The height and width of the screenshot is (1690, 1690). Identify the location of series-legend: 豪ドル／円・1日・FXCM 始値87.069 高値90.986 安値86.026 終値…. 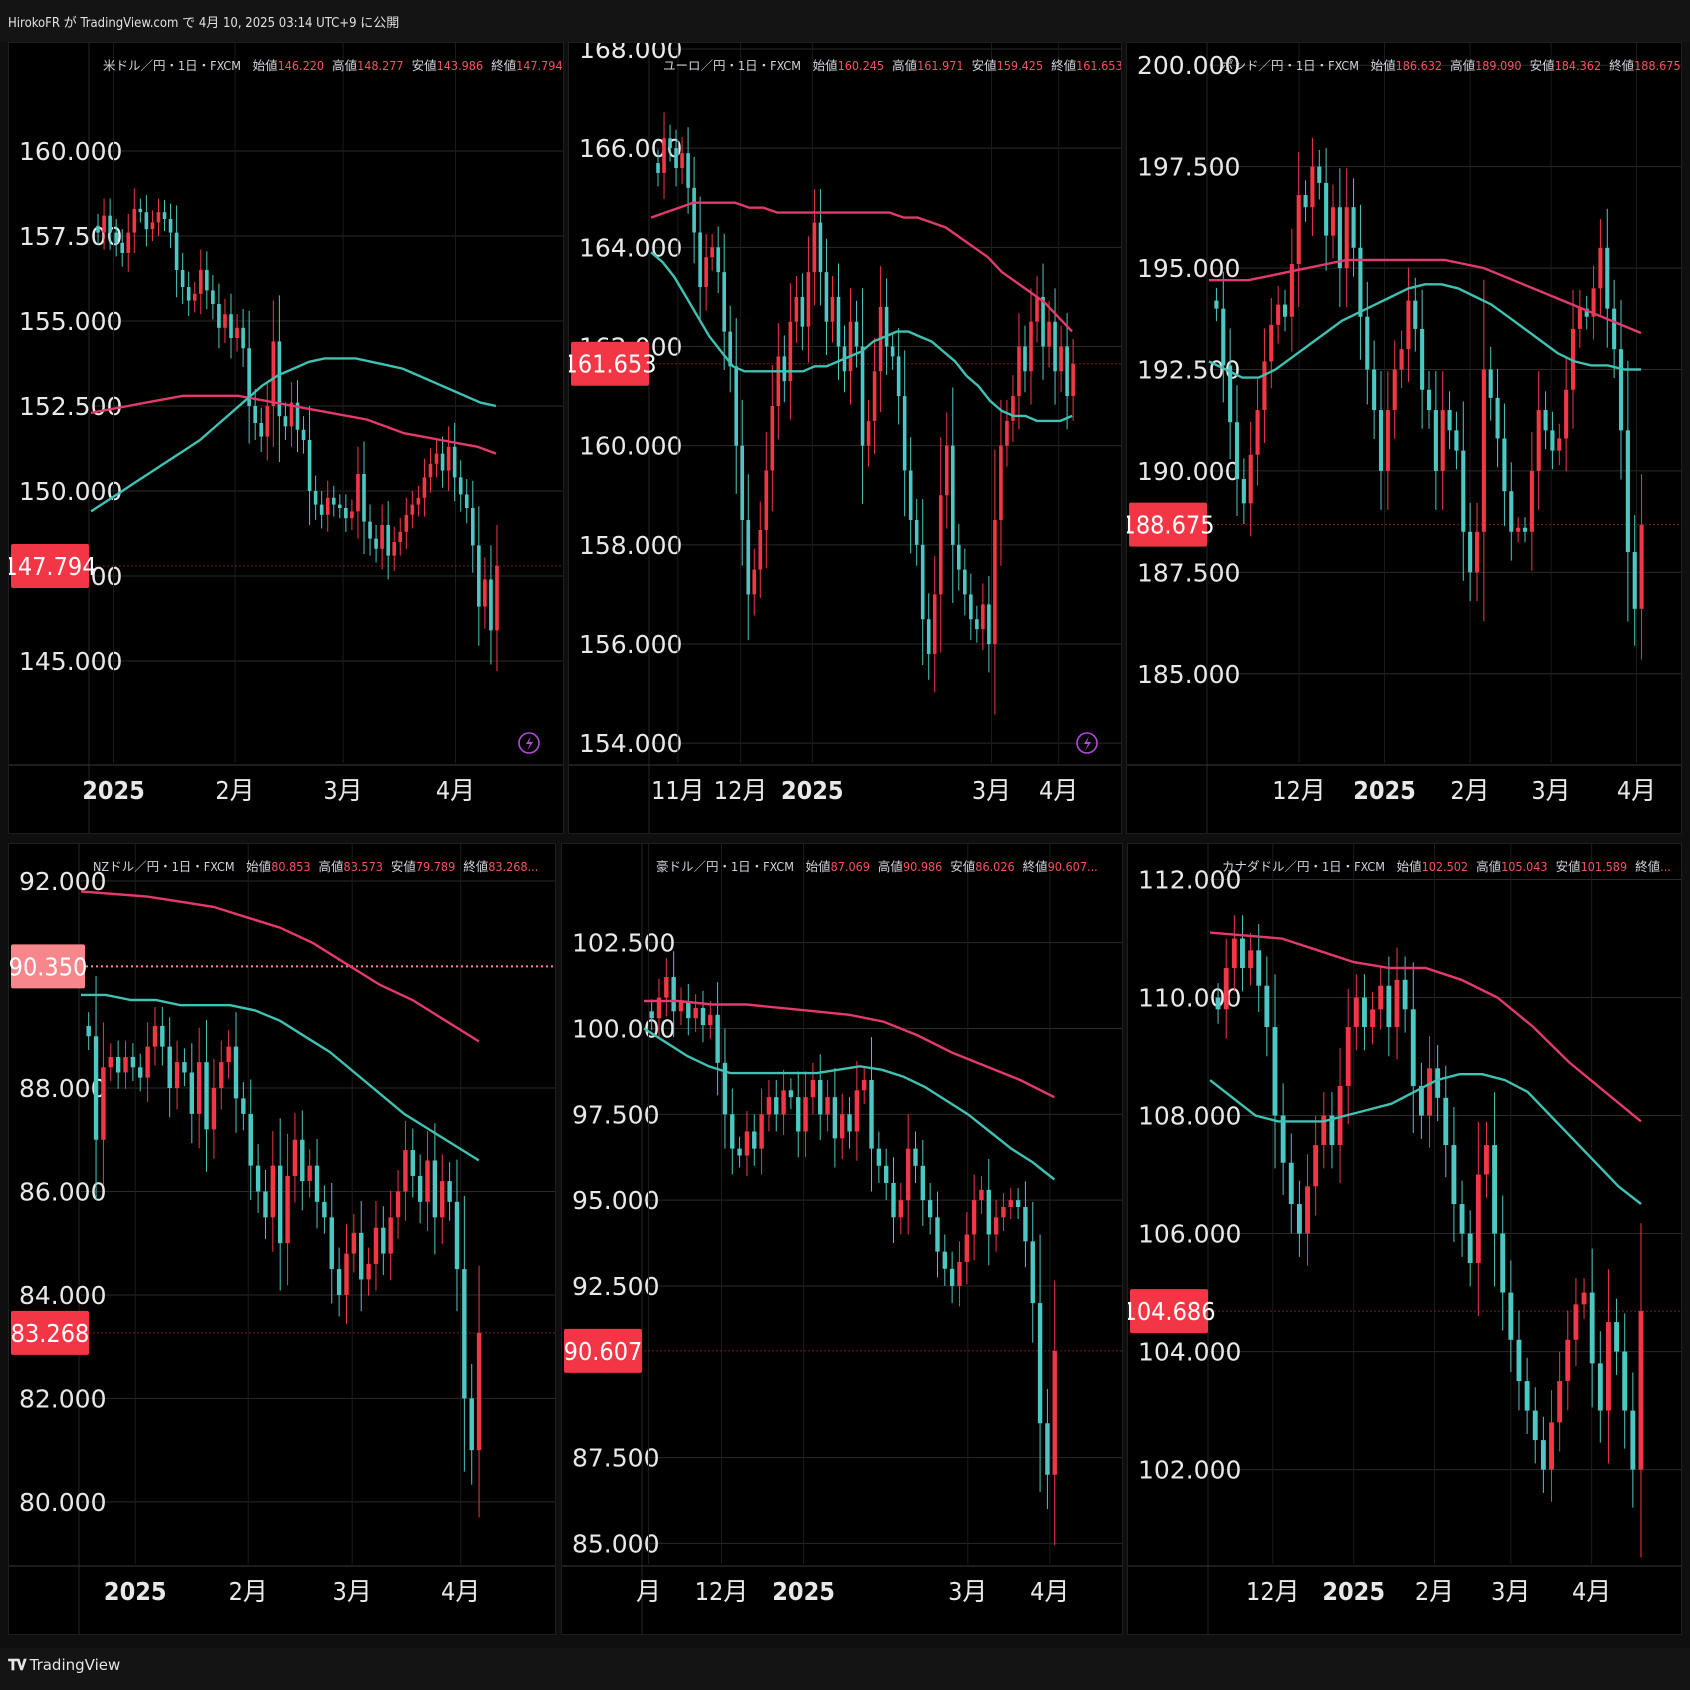
(877, 865).